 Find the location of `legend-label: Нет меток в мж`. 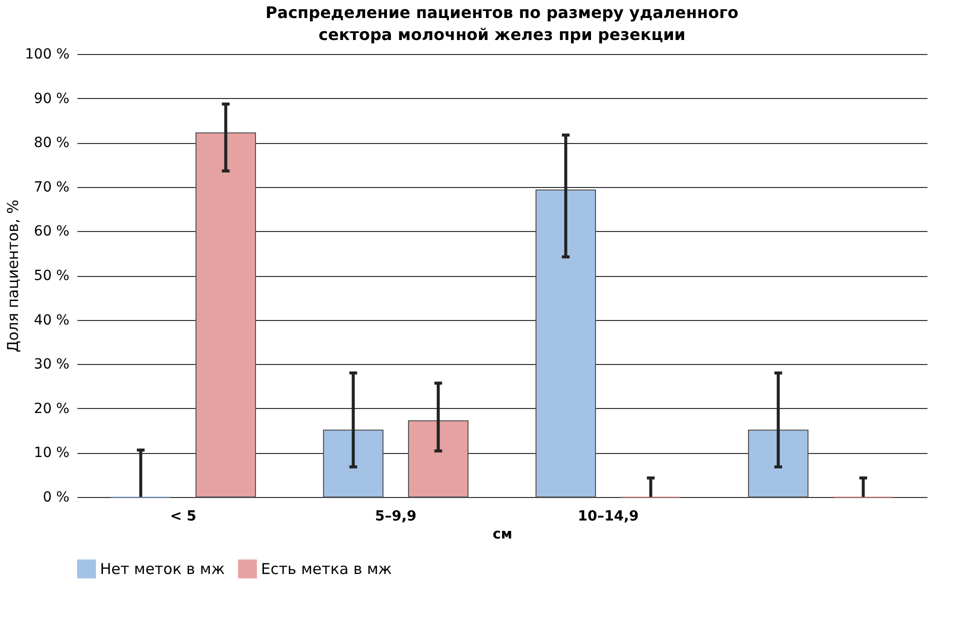

legend-label: Нет меток в мж is located at coordinates (162, 569).